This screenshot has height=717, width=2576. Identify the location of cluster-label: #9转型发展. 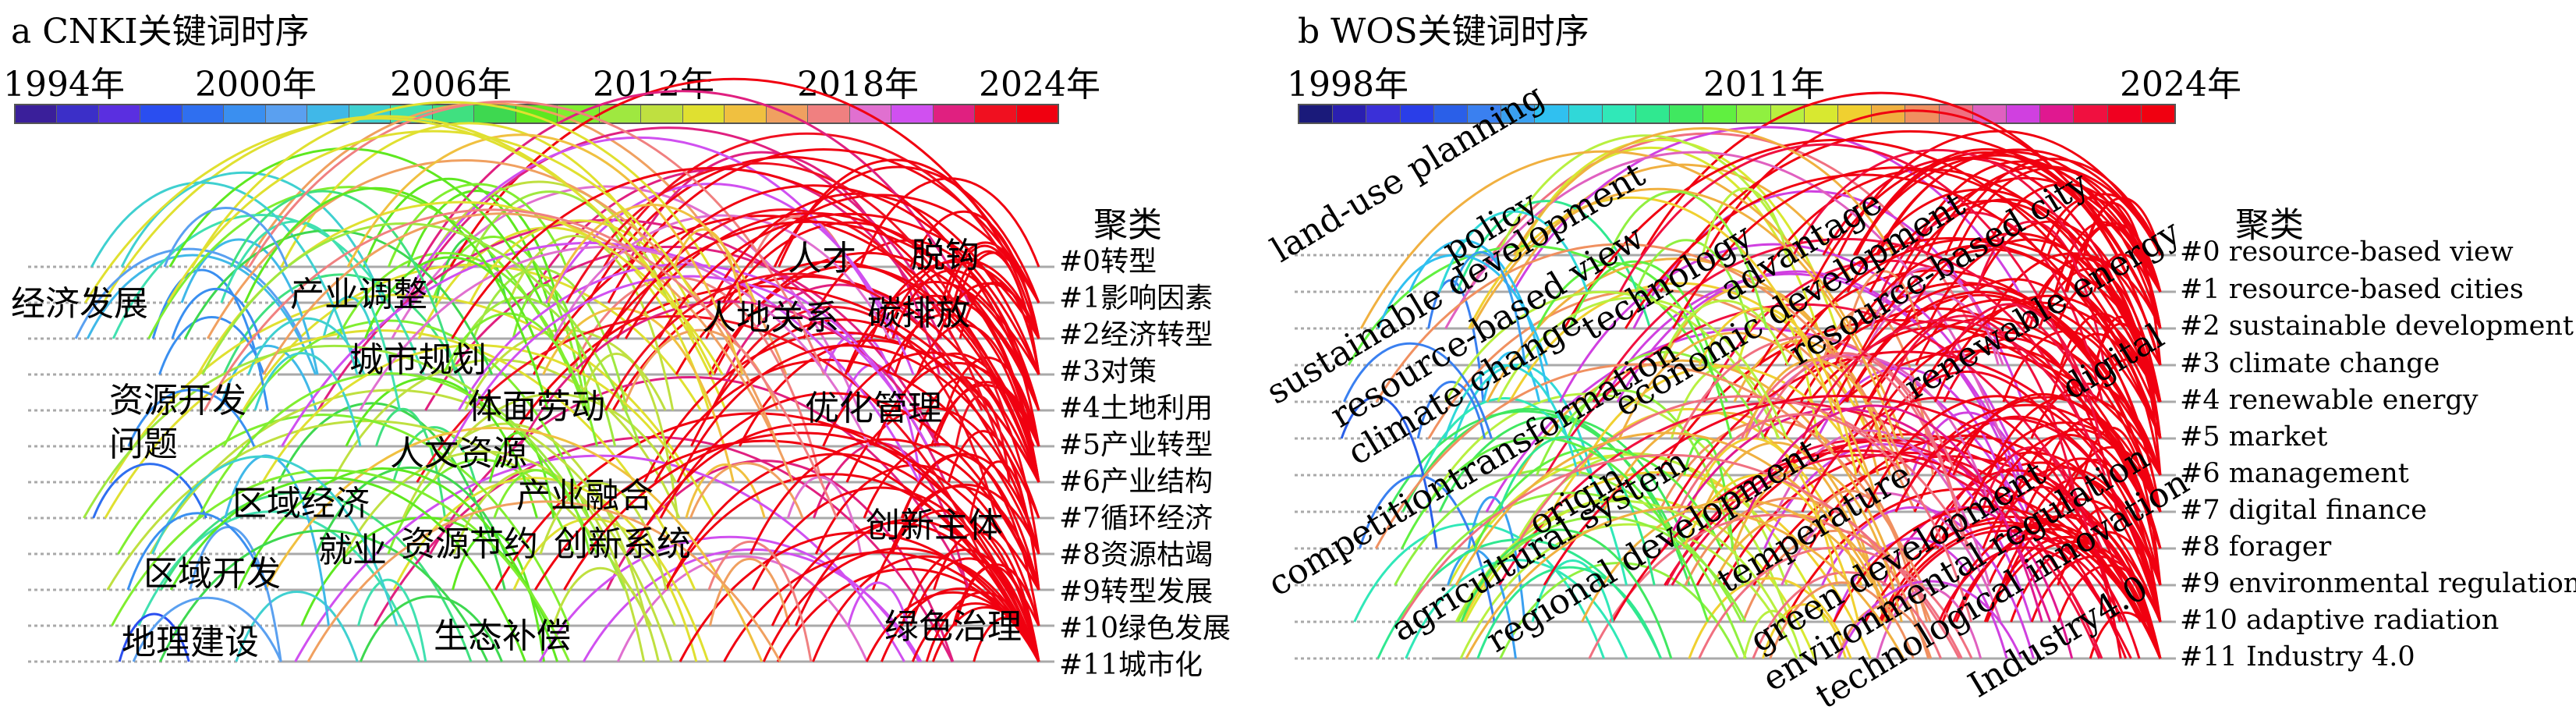
(1136, 592).